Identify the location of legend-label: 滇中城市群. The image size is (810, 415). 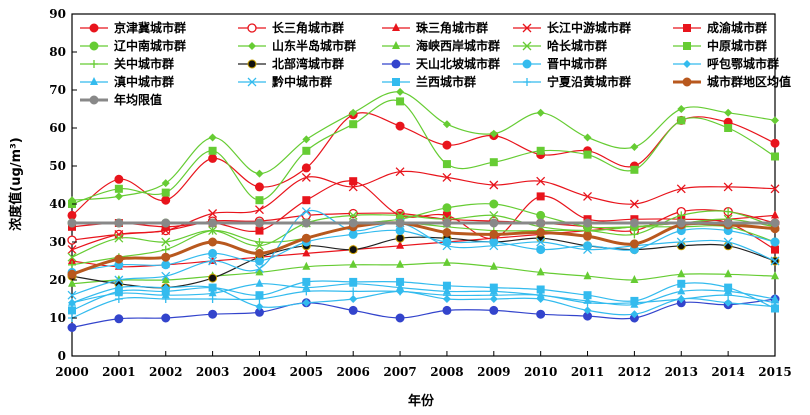
(144, 81).